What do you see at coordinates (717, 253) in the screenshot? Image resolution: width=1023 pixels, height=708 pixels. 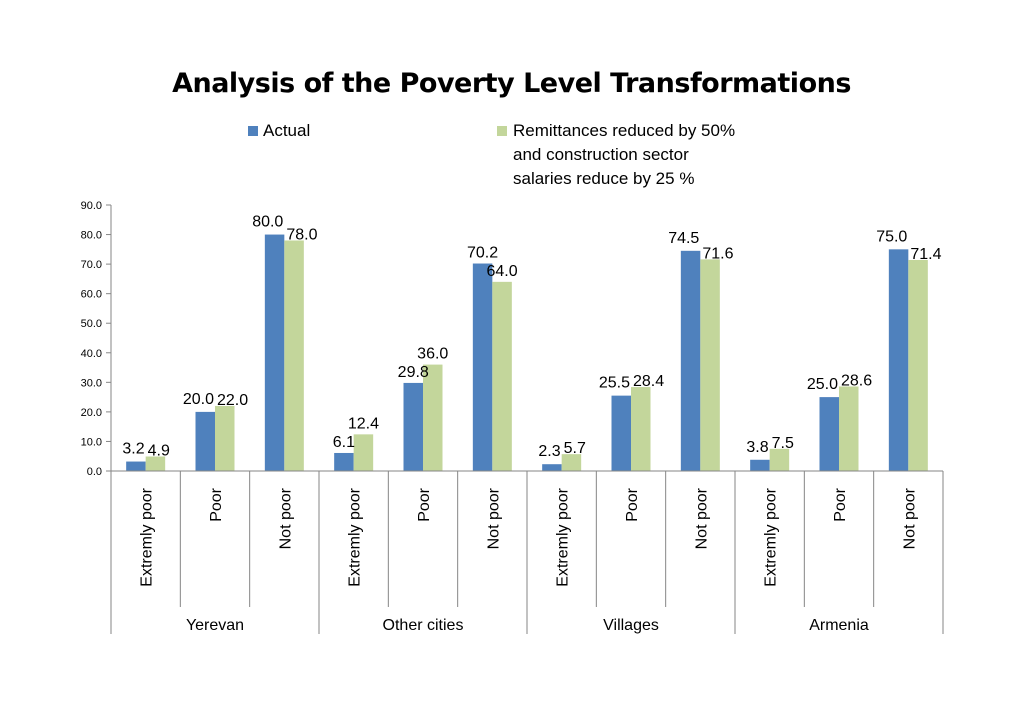 I see `data-label-scenario: 71.6` at bounding box center [717, 253].